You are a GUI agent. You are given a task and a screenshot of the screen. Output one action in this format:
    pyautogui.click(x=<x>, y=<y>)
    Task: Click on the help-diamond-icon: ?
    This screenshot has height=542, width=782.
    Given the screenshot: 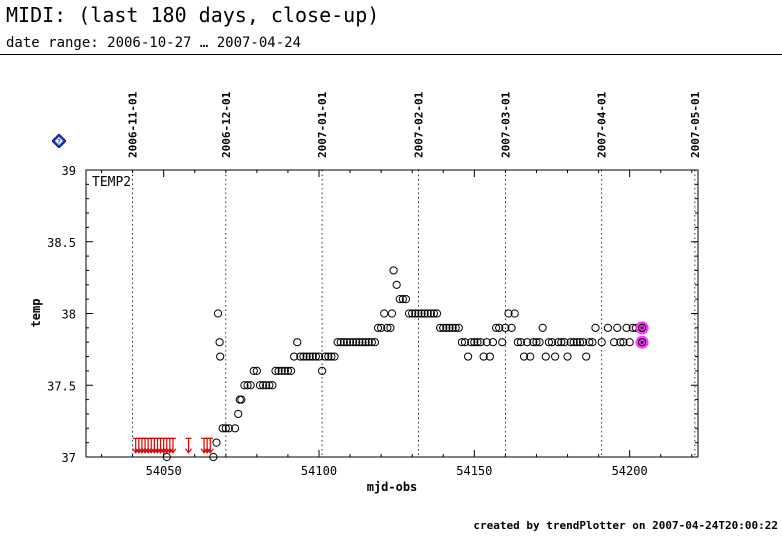 What is the action you would take?
    pyautogui.click(x=59, y=141)
    